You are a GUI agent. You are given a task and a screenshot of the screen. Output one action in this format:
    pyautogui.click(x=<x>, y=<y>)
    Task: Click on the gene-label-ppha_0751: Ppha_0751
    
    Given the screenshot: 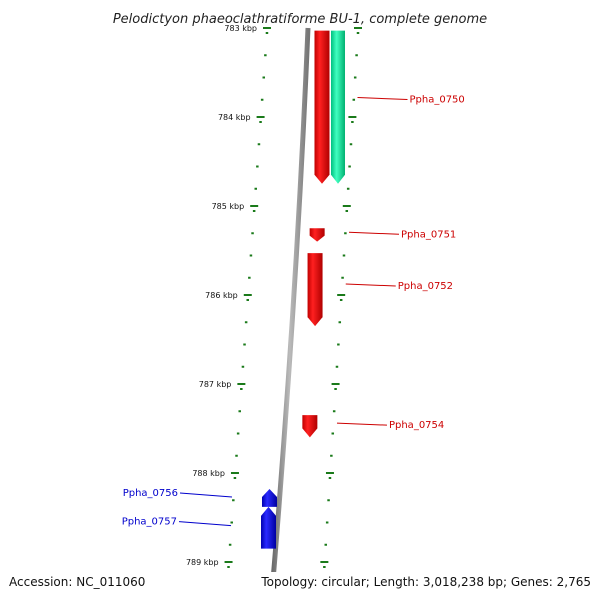 What is the action you would take?
    pyautogui.click(x=428, y=234)
    